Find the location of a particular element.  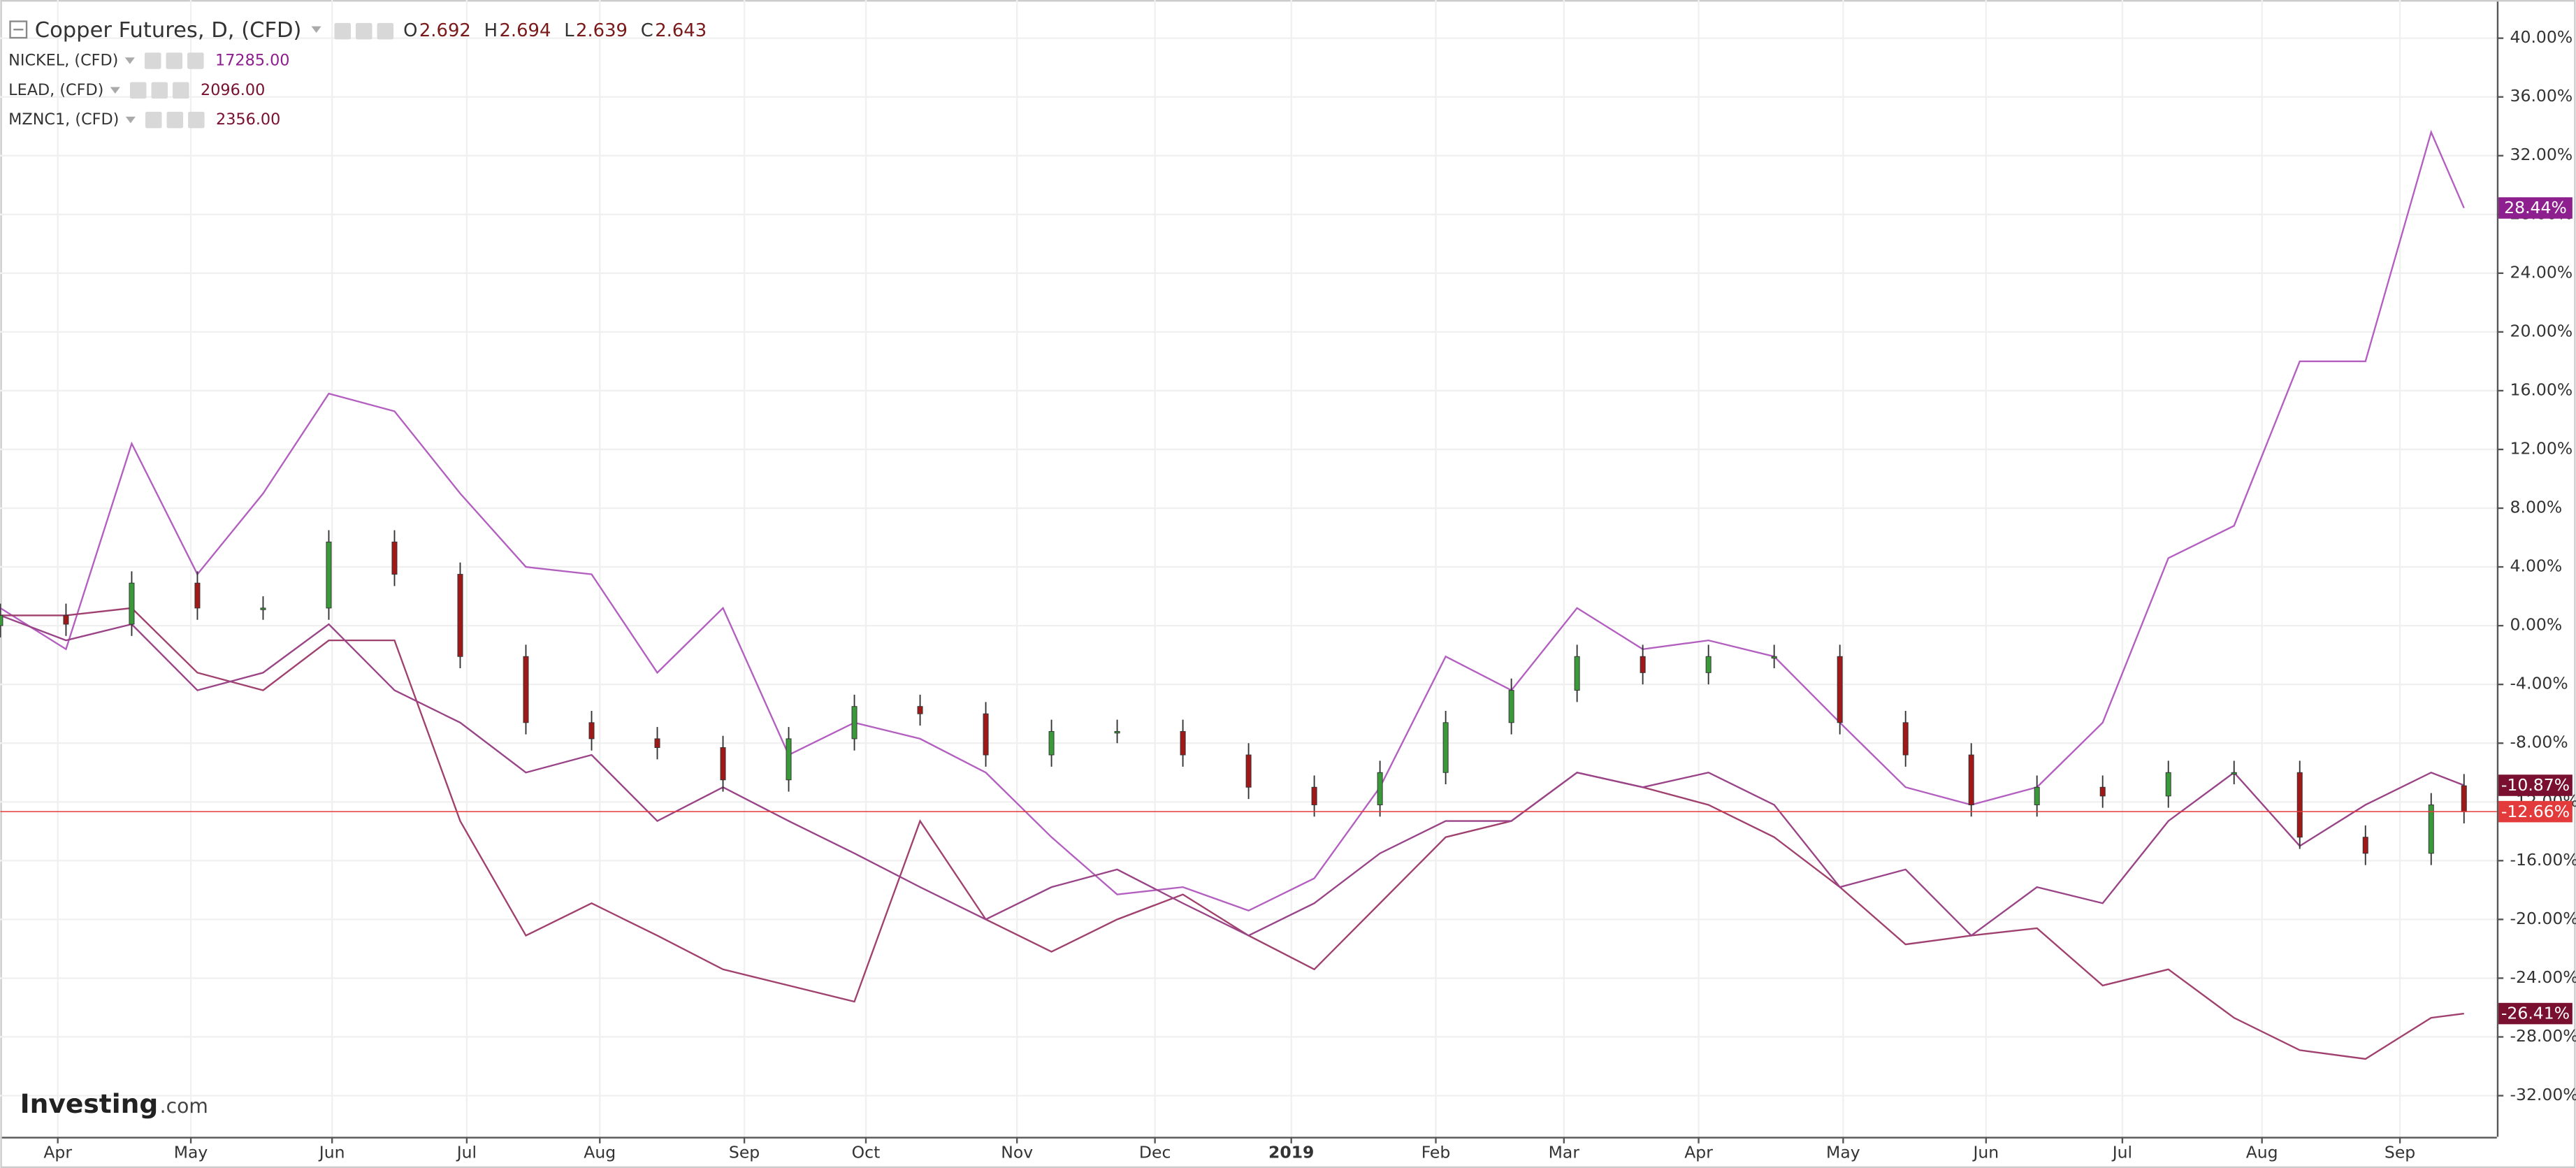

ohlc-label: O is located at coordinates (410, 30).